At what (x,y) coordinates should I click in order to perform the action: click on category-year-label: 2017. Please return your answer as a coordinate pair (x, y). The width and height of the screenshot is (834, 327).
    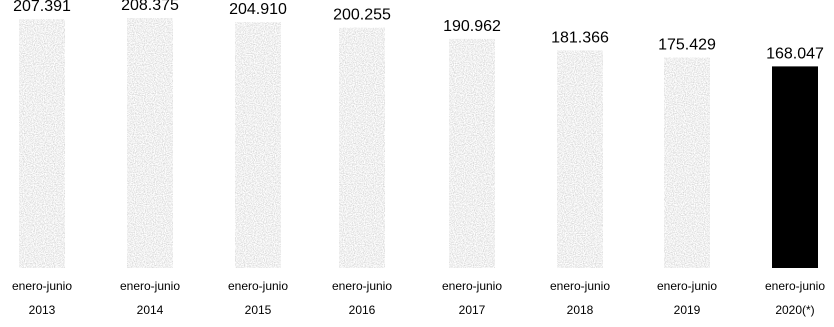
    Looking at the image, I should click on (472, 310).